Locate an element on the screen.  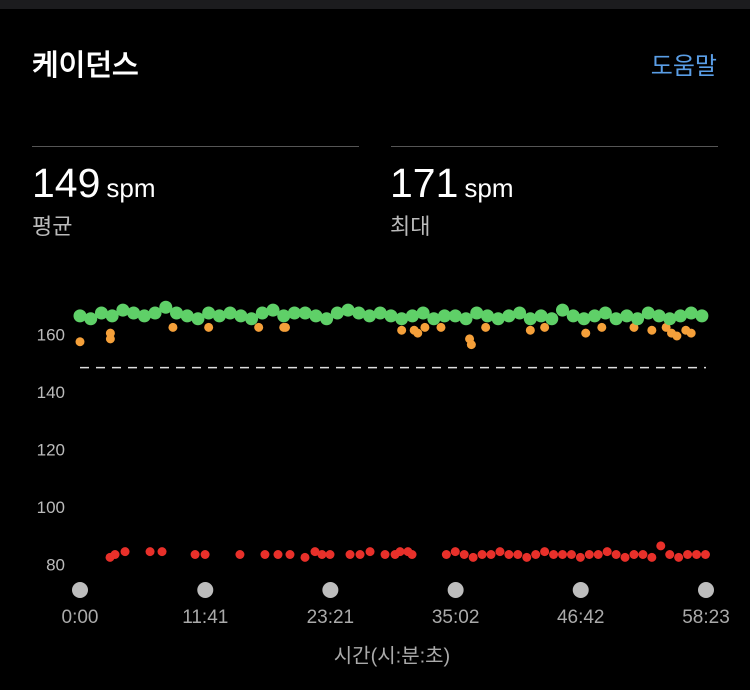
top-bar is located at coordinates (375, 4).